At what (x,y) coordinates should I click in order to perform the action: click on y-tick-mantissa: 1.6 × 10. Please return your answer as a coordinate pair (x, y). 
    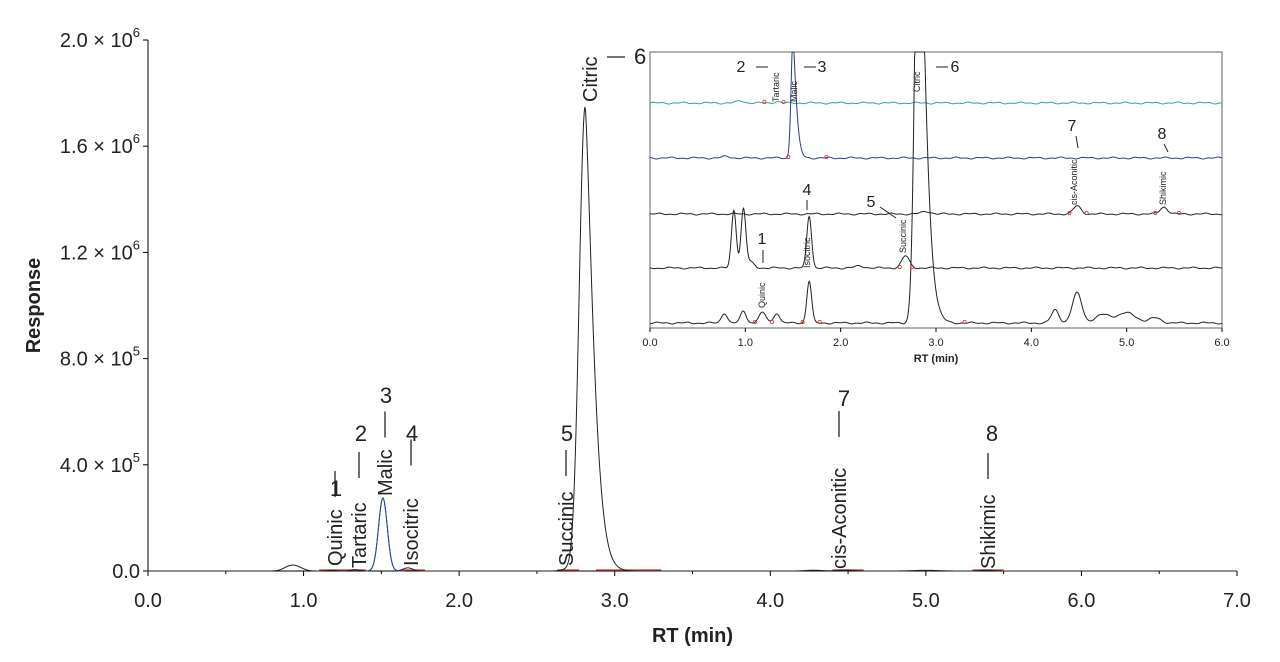
    Looking at the image, I should click on (96, 147).